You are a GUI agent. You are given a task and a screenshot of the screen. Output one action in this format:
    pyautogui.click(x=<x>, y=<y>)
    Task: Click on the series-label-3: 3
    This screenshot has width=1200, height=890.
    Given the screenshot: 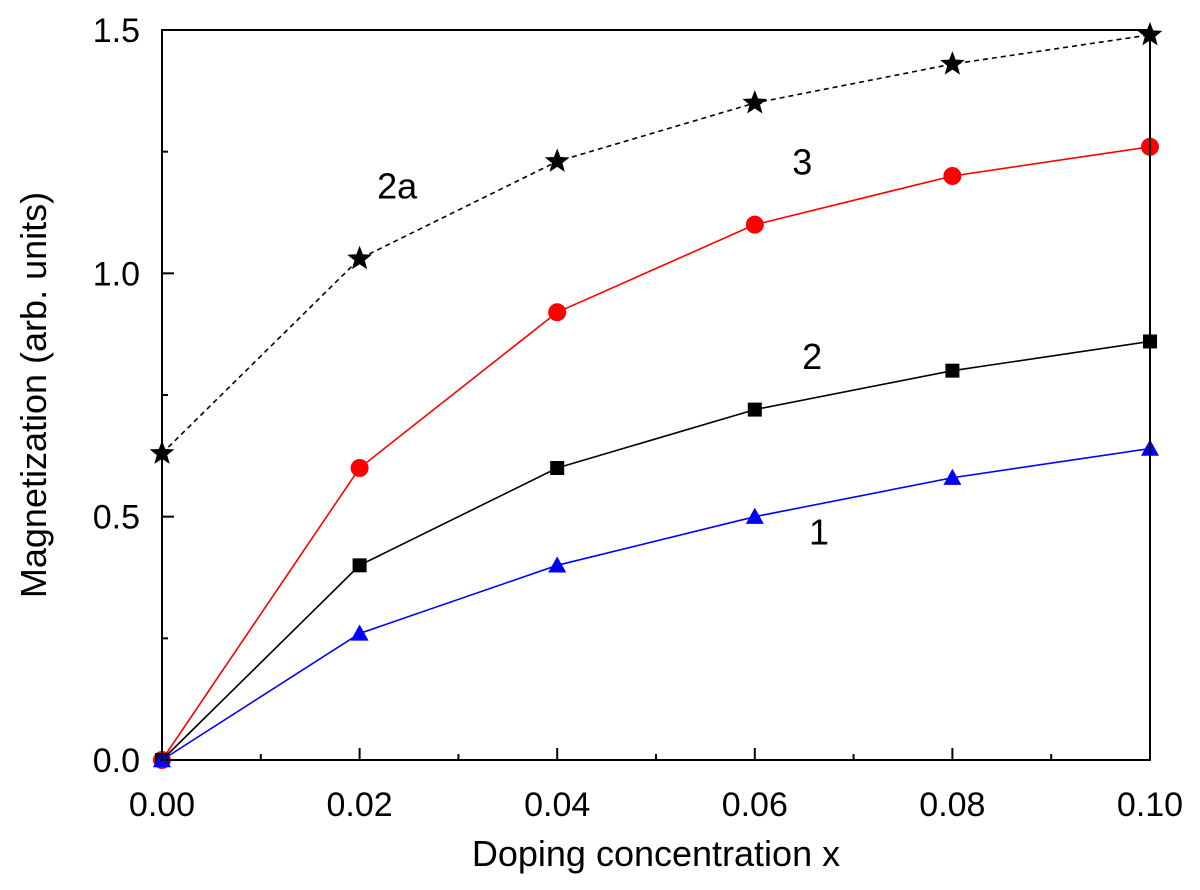 What is the action you would take?
    pyautogui.click(x=802, y=161)
    